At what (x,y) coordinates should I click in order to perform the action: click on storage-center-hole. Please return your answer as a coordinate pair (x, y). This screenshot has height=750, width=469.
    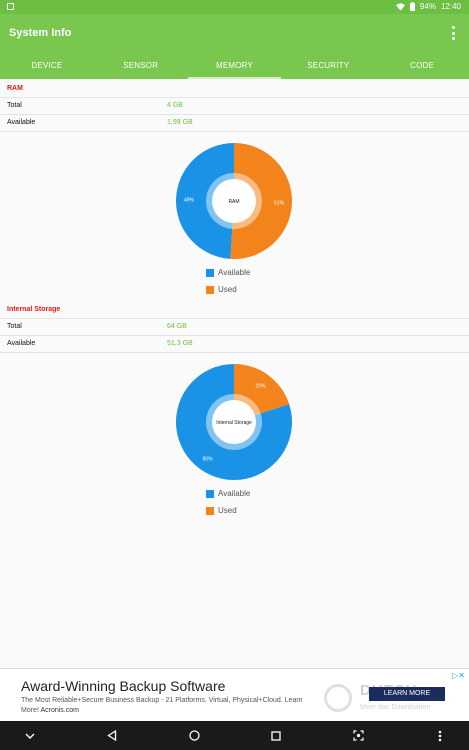
    Looking at the image, I should click on (234, 422).